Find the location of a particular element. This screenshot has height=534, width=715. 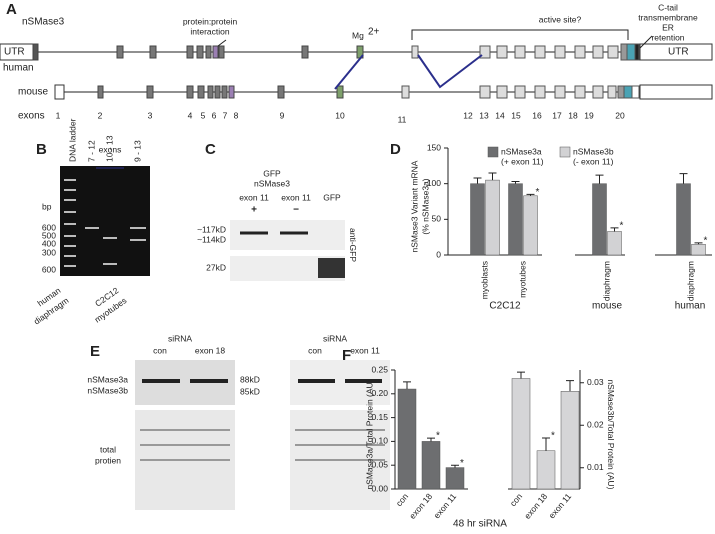

exon-number: 7 is located at coordinates (225, 115).